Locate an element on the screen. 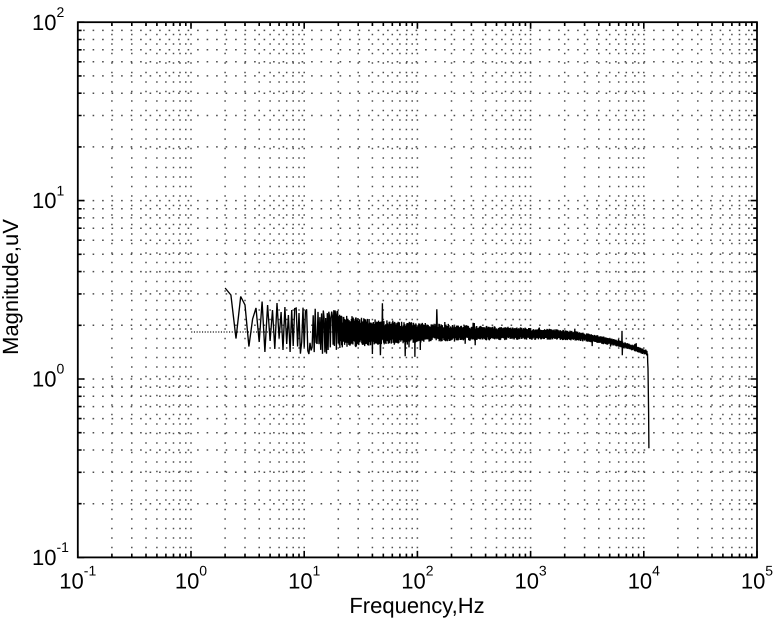 The image size is (776, 622). svg-text: Frequency,Hz is located at coordinates (416, 605).